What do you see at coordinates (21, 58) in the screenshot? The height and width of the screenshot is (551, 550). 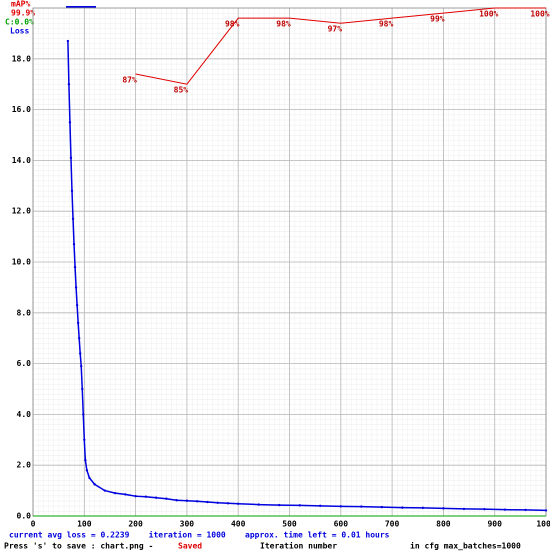 I see `y-tick-label: 18.0` at bounding box center [21, 58].